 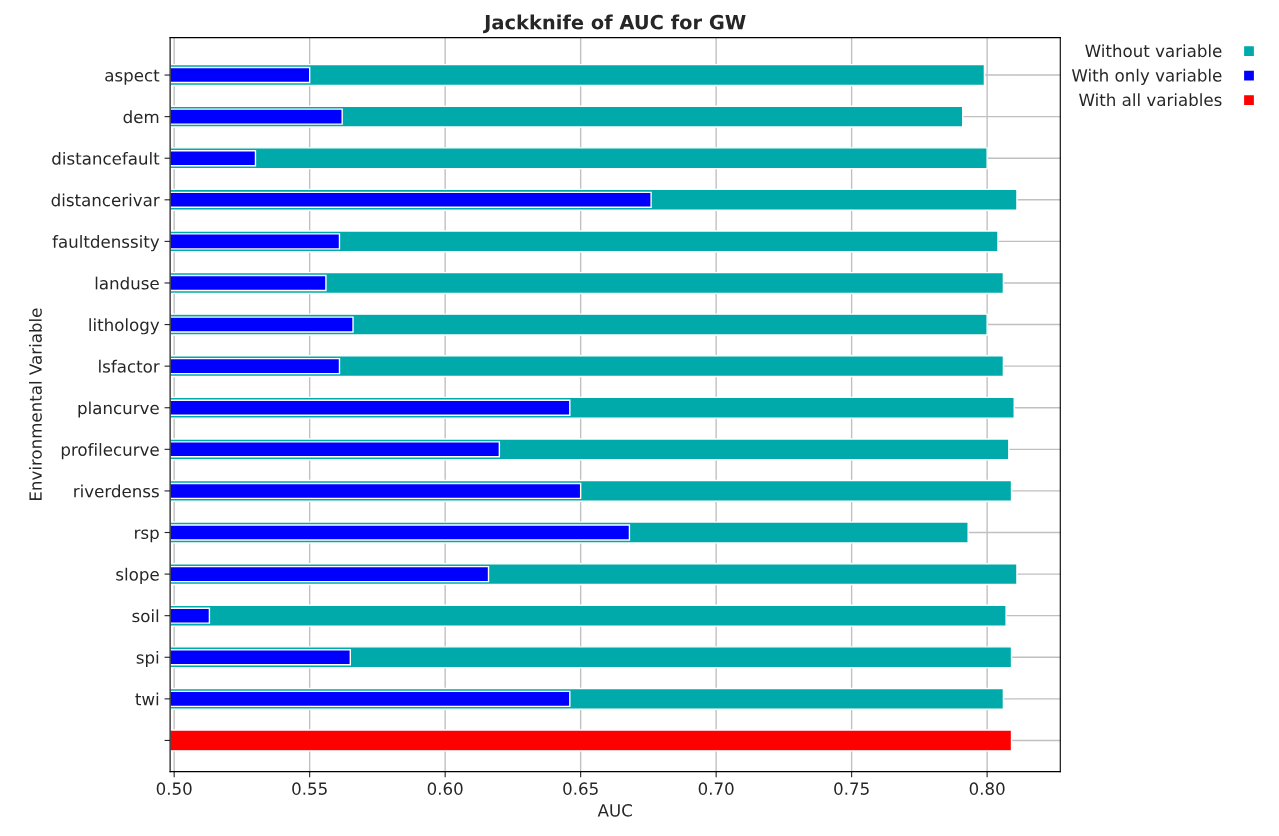 What do you see at coordinates (106, 243) in the screenshot?
I see `y-tick-label: faultdenssity` at bounding box center [106, 243].